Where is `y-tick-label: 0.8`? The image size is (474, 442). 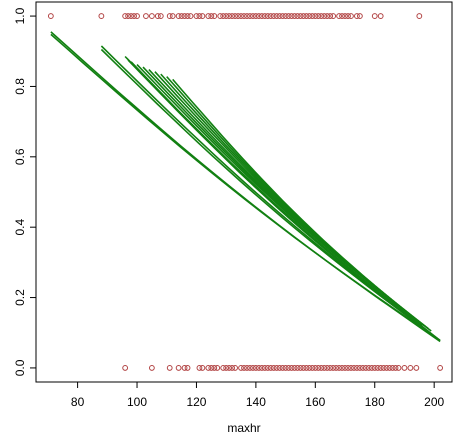
y-tick-label: 0.8 is located at coordinates (20, 86).